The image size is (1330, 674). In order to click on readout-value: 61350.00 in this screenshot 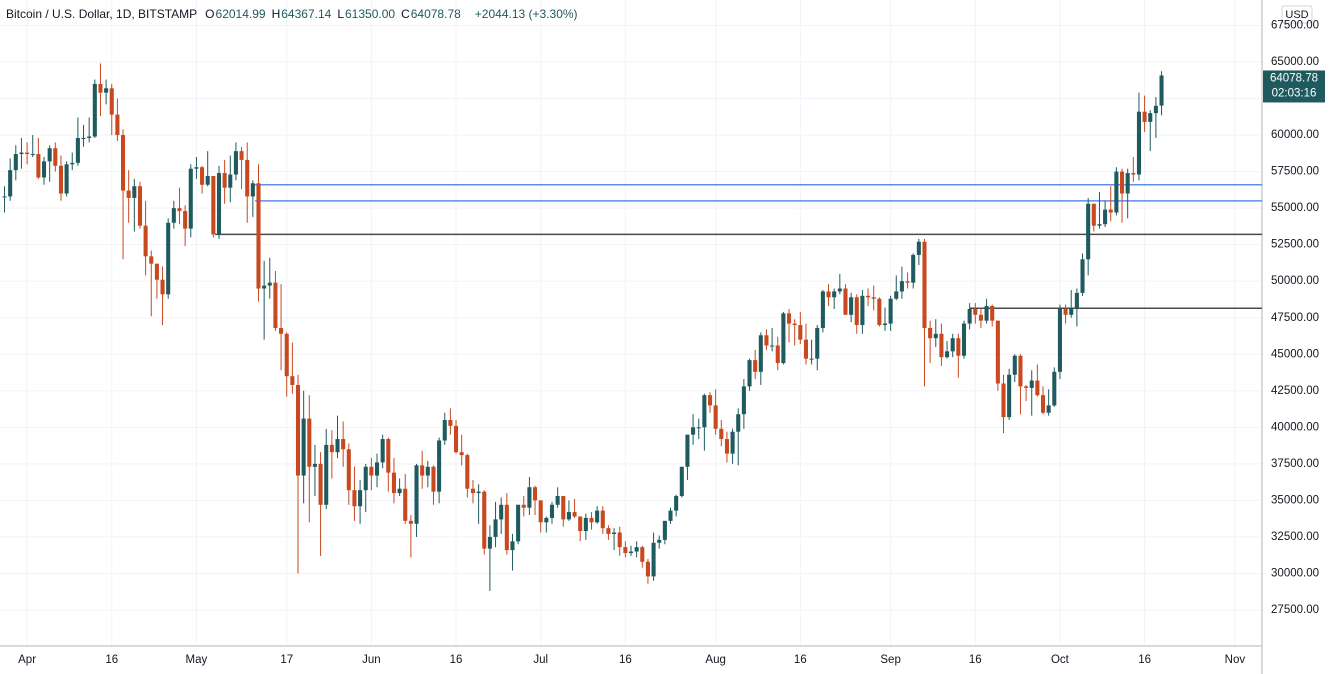, I will do `click(370, 14)`.